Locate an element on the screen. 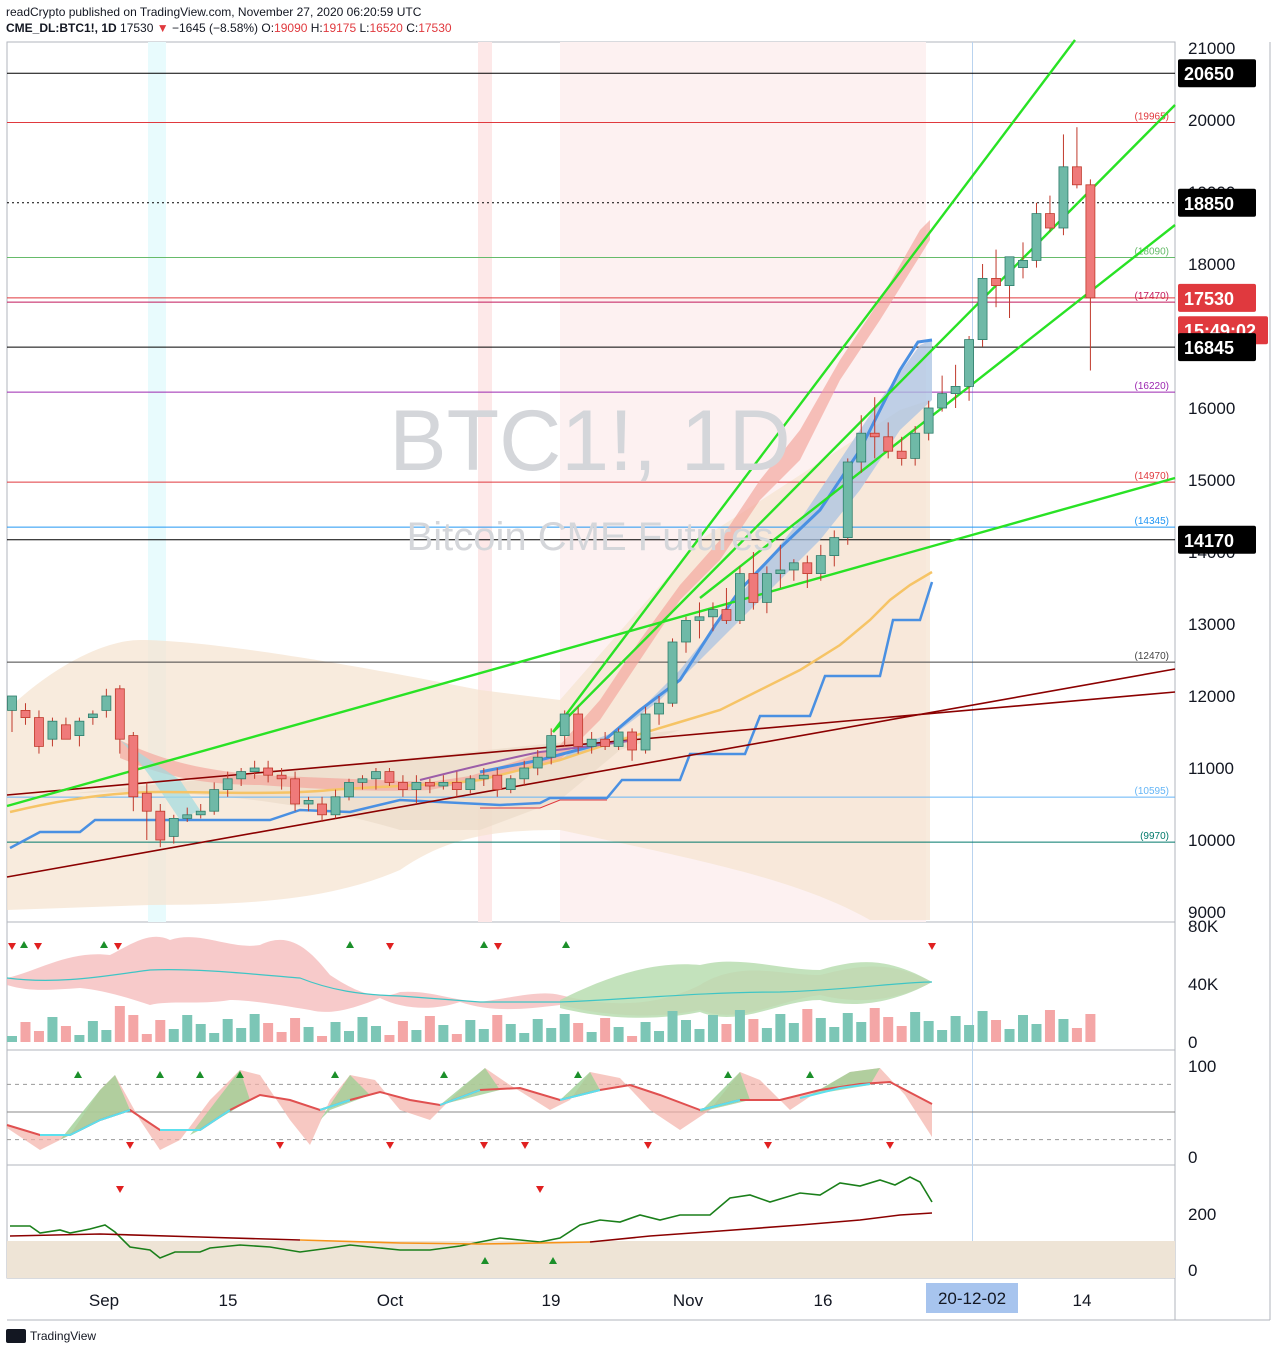 The width and height of the screenshot is (1280, 1355). watermark-title: BTC1!, 1D is located at coordinates (589, 441).